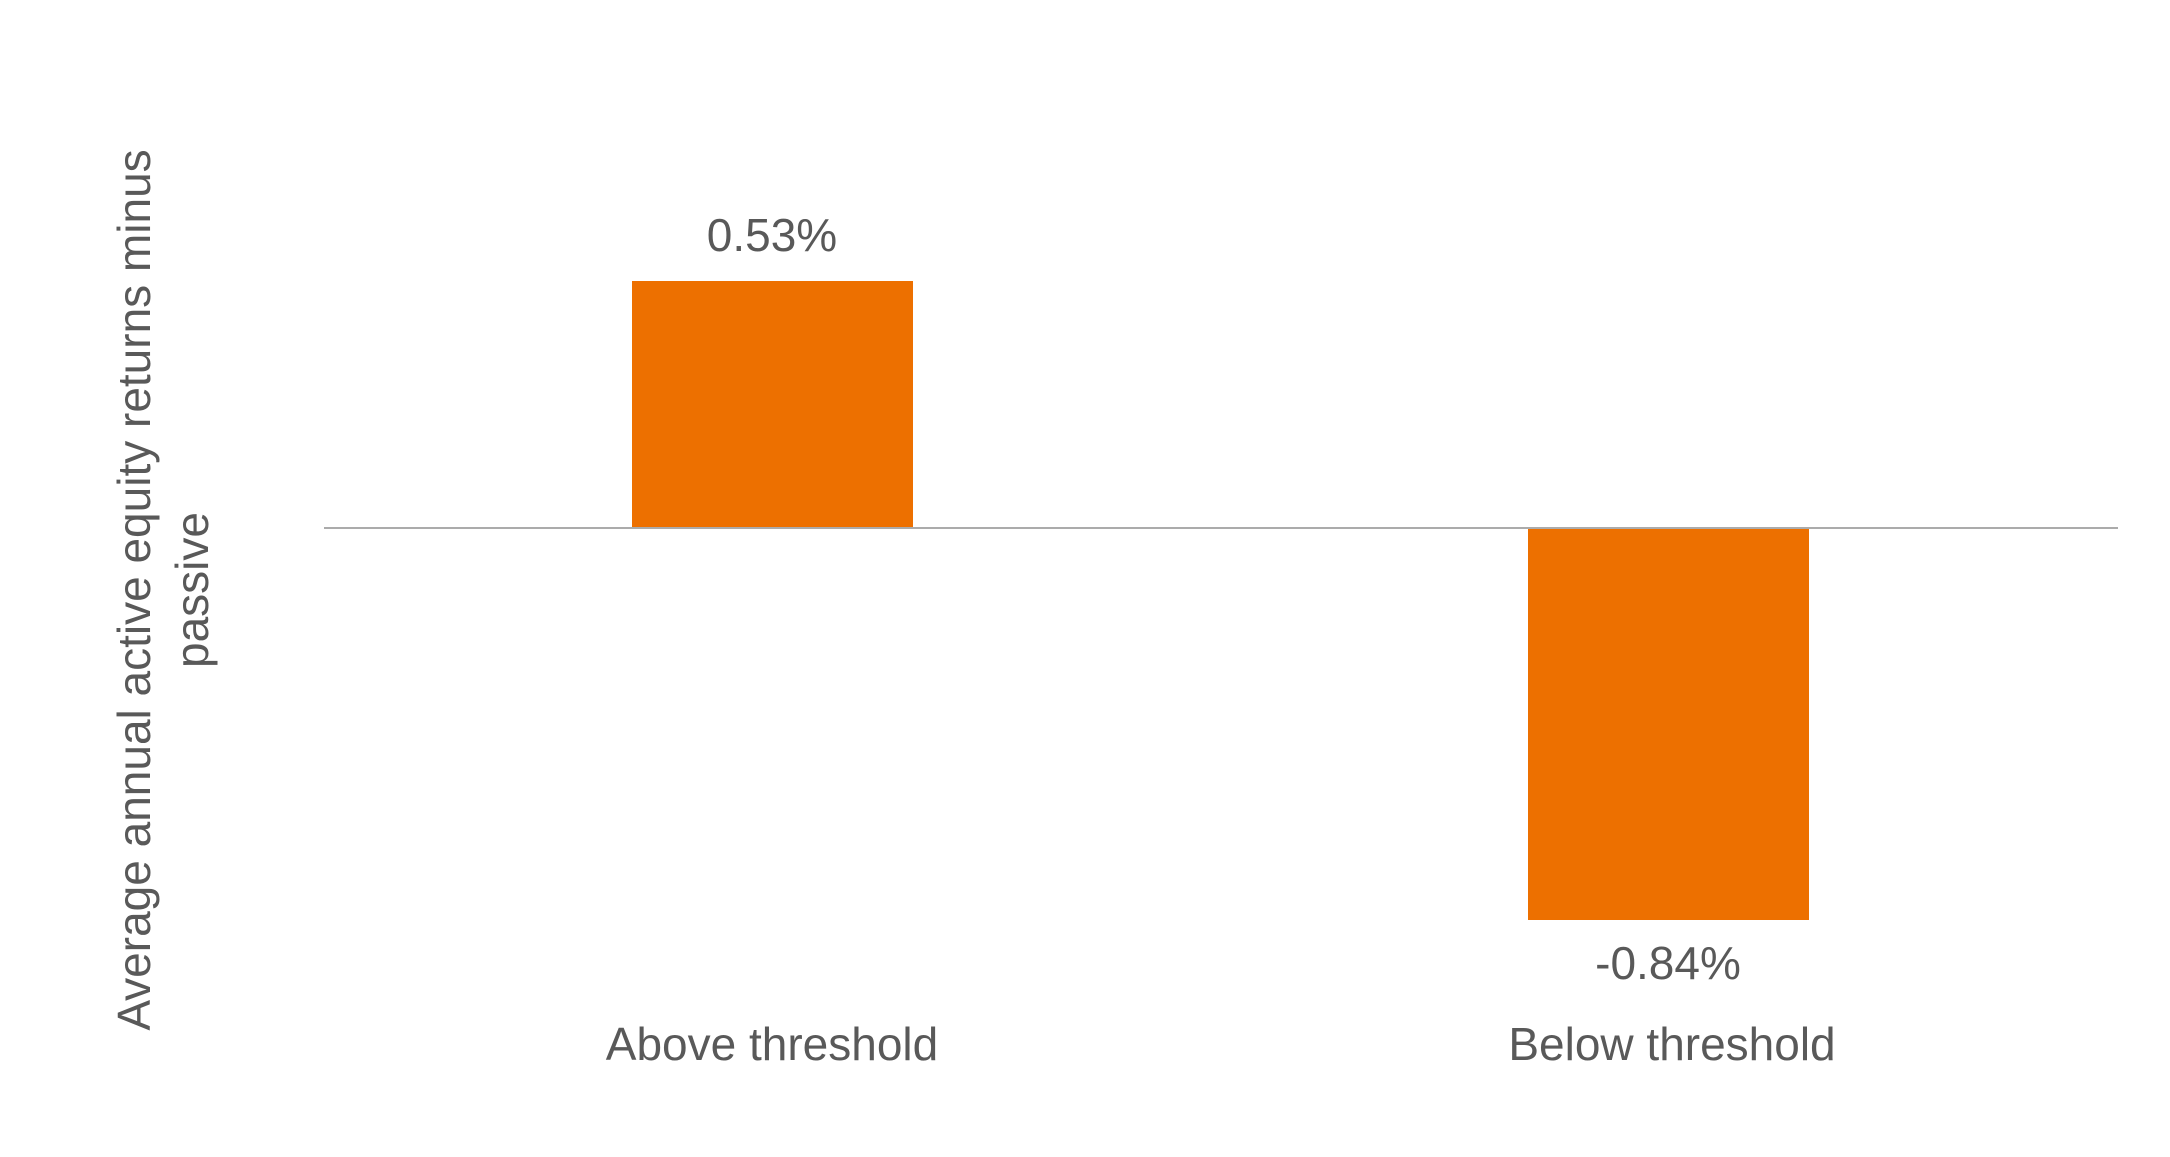 The image size is (2170, 1157). What do you see at coordinates (1668, 963) in the screenshot?
I see `data-label-below-threshold: -0.84%` at bounding box center [1668, 963].